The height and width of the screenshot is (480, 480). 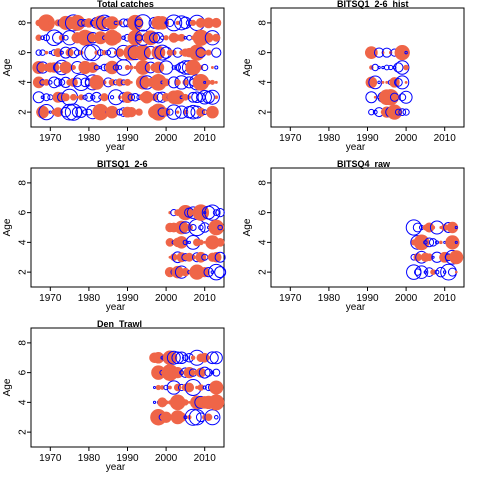 What do you see at coordinates (125, 4) in the screenshot?
I see `panel-title: Total catches` at bounding box center [125, 4].